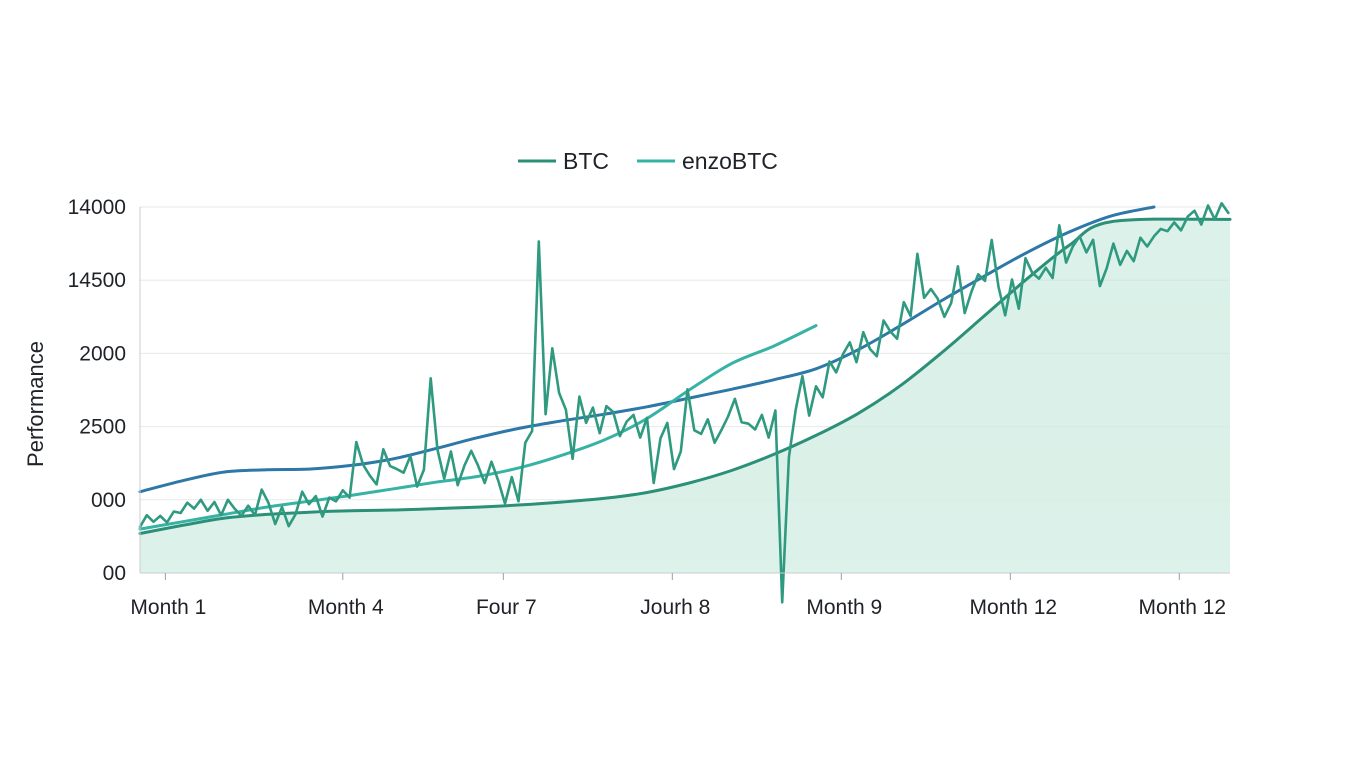 Image resolution: width=1365 pixels, height=768 pixels. Describe the element at coordinates (478, 427) in the screenshot. I see `series-line-enzobtc` at that location.